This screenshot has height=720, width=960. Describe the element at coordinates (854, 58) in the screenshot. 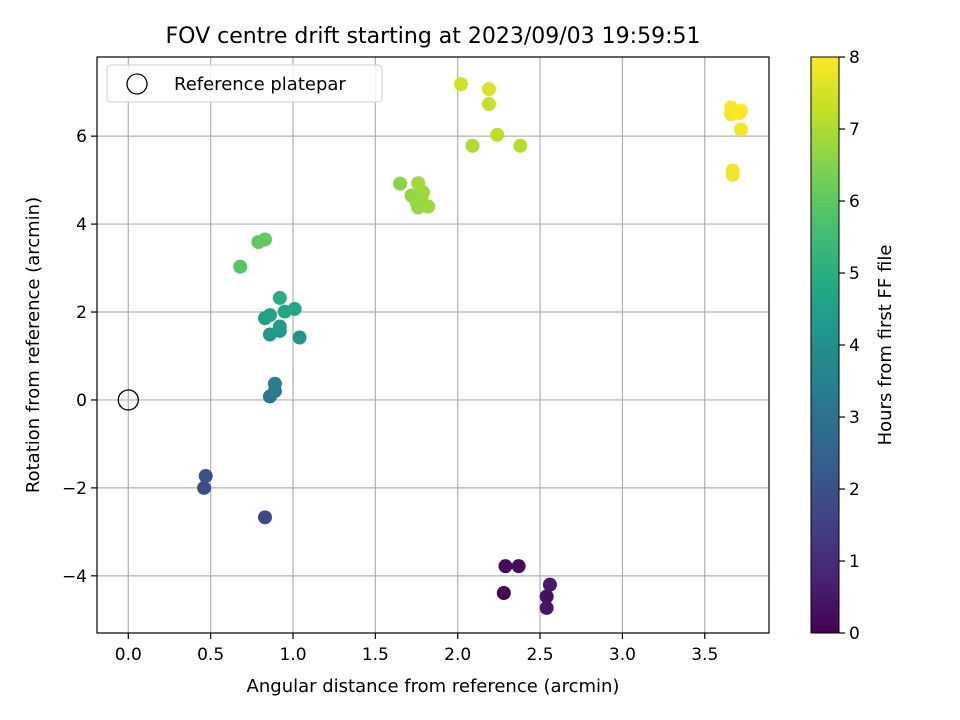

I see `colorbar-tick-label: 8` at that location.